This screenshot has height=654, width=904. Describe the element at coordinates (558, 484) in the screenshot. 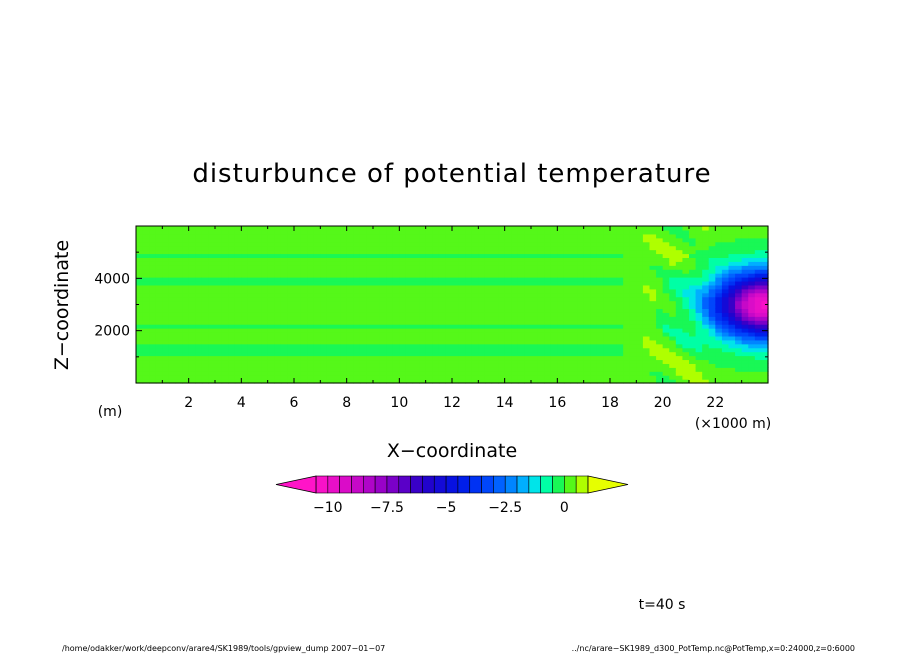

I see `colorbar-segment` at that location.